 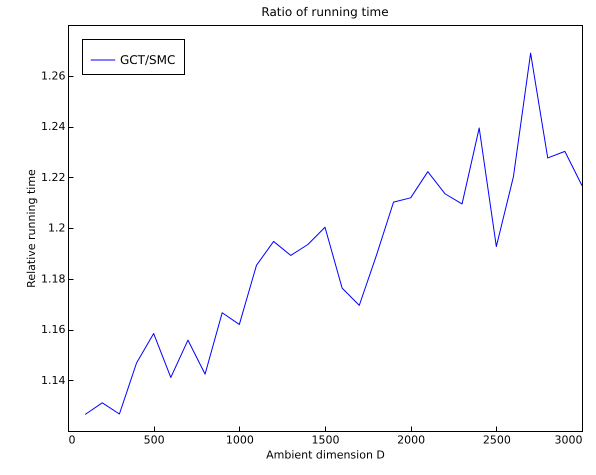 I want to click on y-tick-label: 1.26, so click(x=53, y=75).